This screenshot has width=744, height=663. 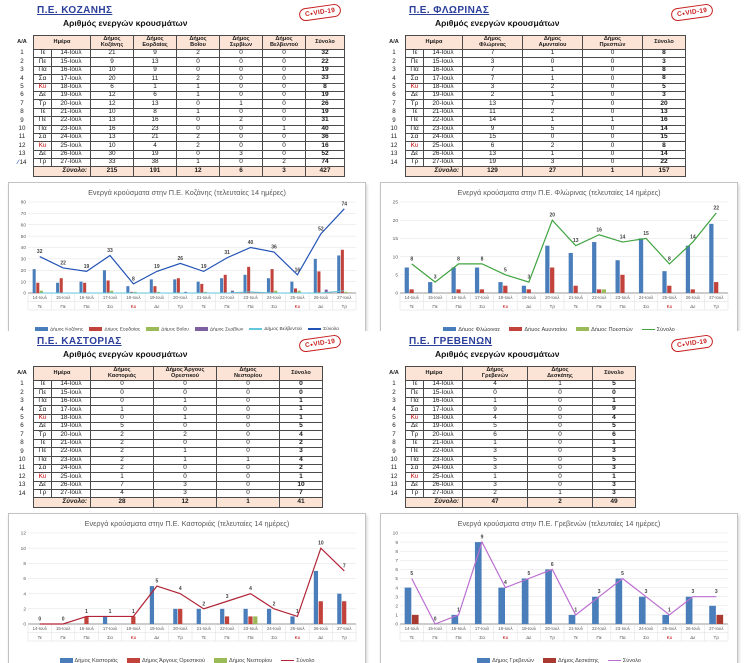 I want to click on aa-cell: 2, so click(x=394, y=61).